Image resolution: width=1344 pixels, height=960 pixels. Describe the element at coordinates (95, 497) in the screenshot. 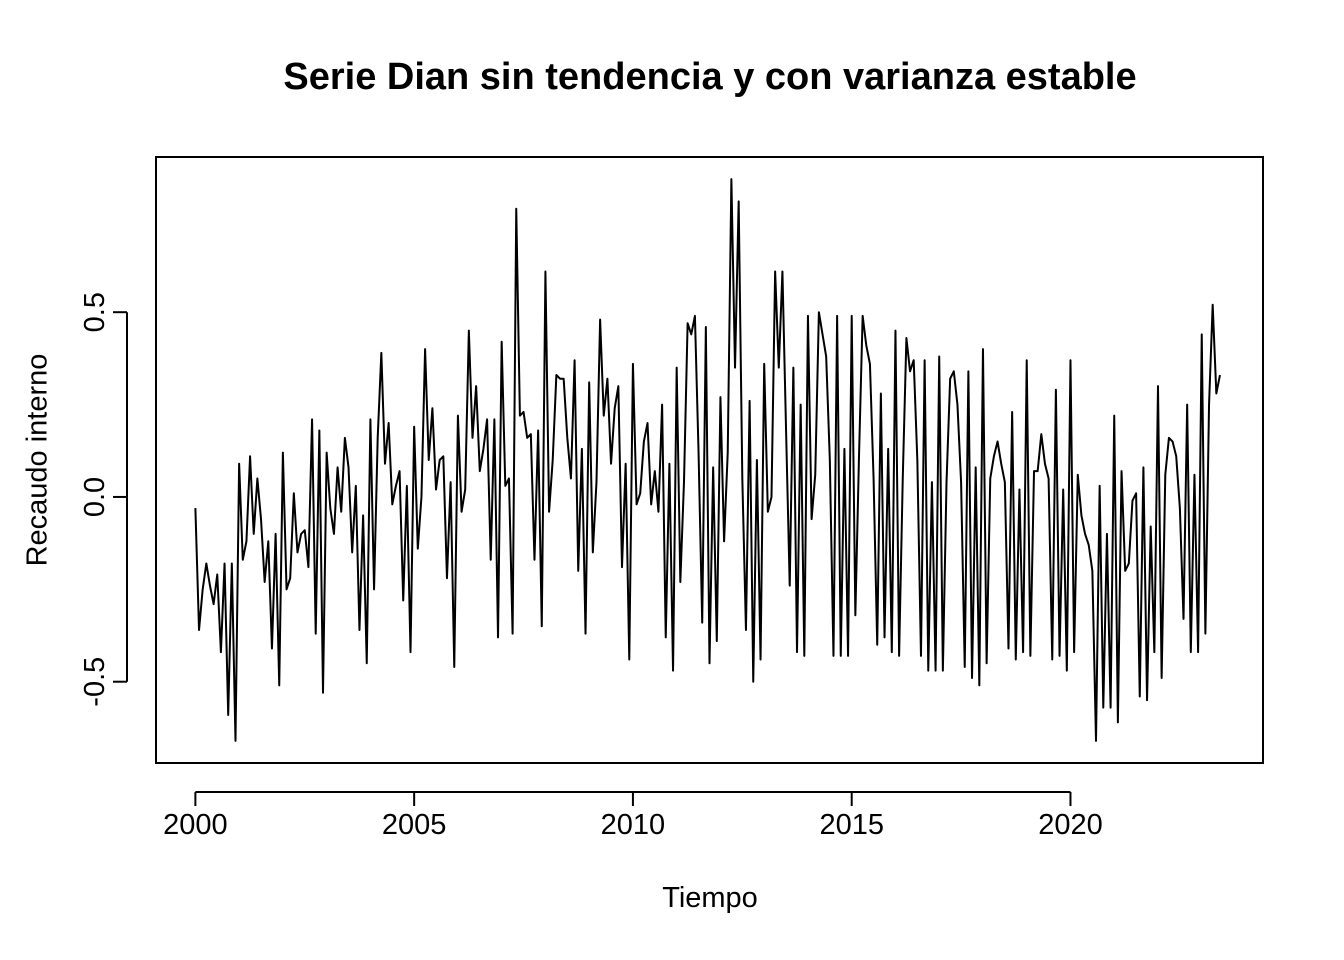

I see `y-tick-label: 0.0` at that location.